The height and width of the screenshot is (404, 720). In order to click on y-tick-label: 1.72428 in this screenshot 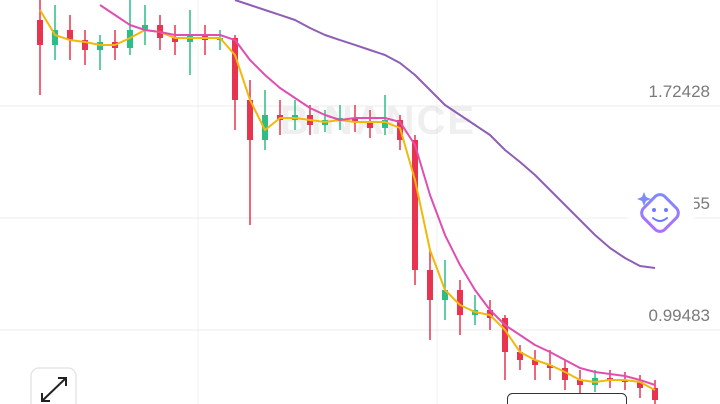, I will do `click(679, 91)`.